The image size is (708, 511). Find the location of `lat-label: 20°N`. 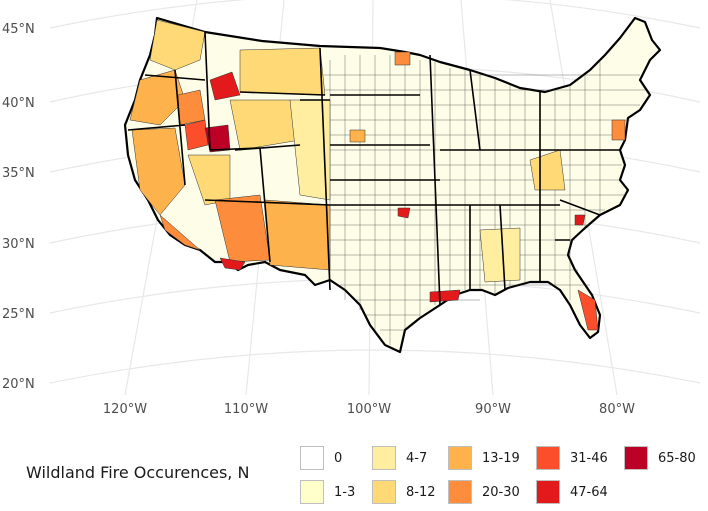

lat-label: 20°N is located at coordinates (18, 384).